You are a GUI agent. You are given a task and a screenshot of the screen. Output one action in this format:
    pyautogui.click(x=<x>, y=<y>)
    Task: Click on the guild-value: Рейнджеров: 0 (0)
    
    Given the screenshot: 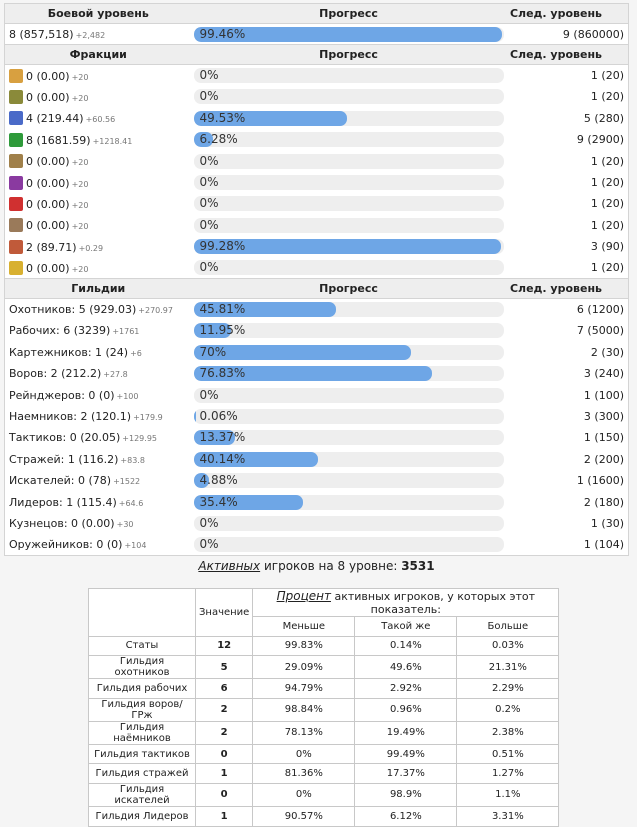 What is the action you would take?
    pyautogui.click(x=62, y=395)
    